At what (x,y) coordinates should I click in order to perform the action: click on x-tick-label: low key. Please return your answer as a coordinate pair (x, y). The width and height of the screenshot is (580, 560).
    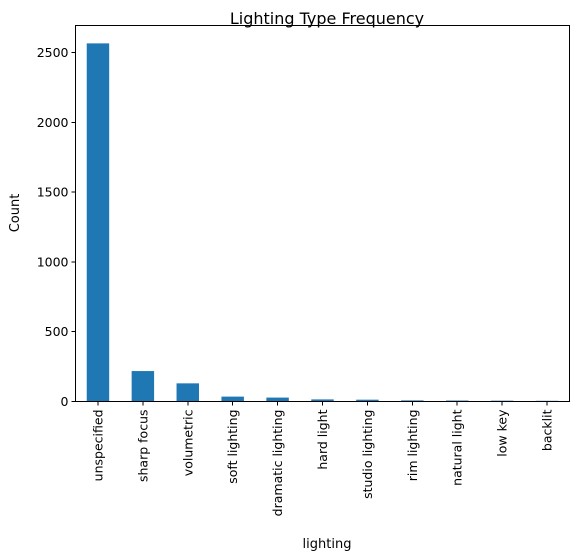
    Looking at the image, I should click on (502, 433).